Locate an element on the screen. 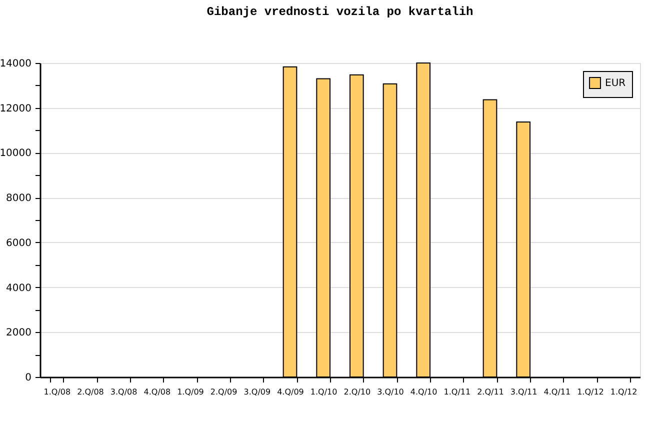 This screenshot has width=660, height=440. y-tick-label: 2000 is located at coordinates (19, 333).